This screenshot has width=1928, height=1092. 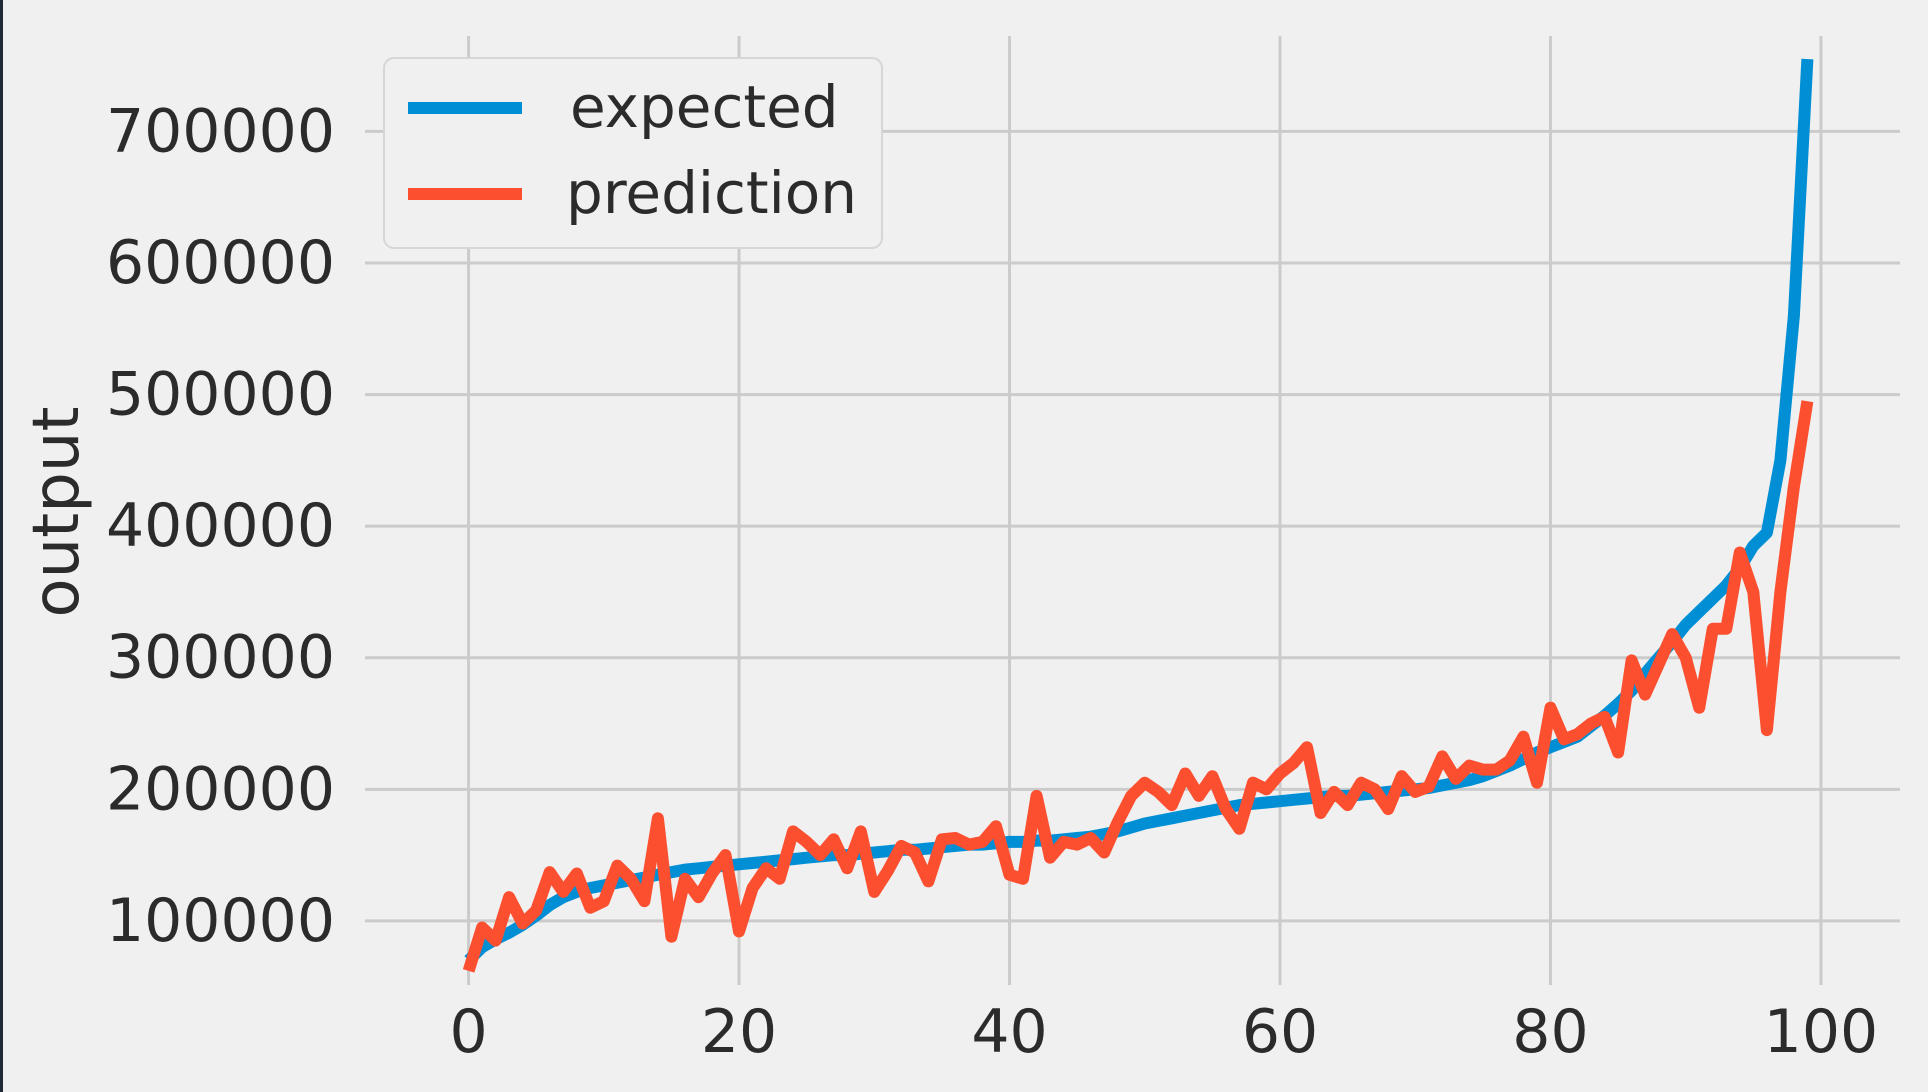 What do you see at coordinates (1280, 1032) in the screenshot?
I see `x-tick-label: 60` at bounding box center [1280, 1032].